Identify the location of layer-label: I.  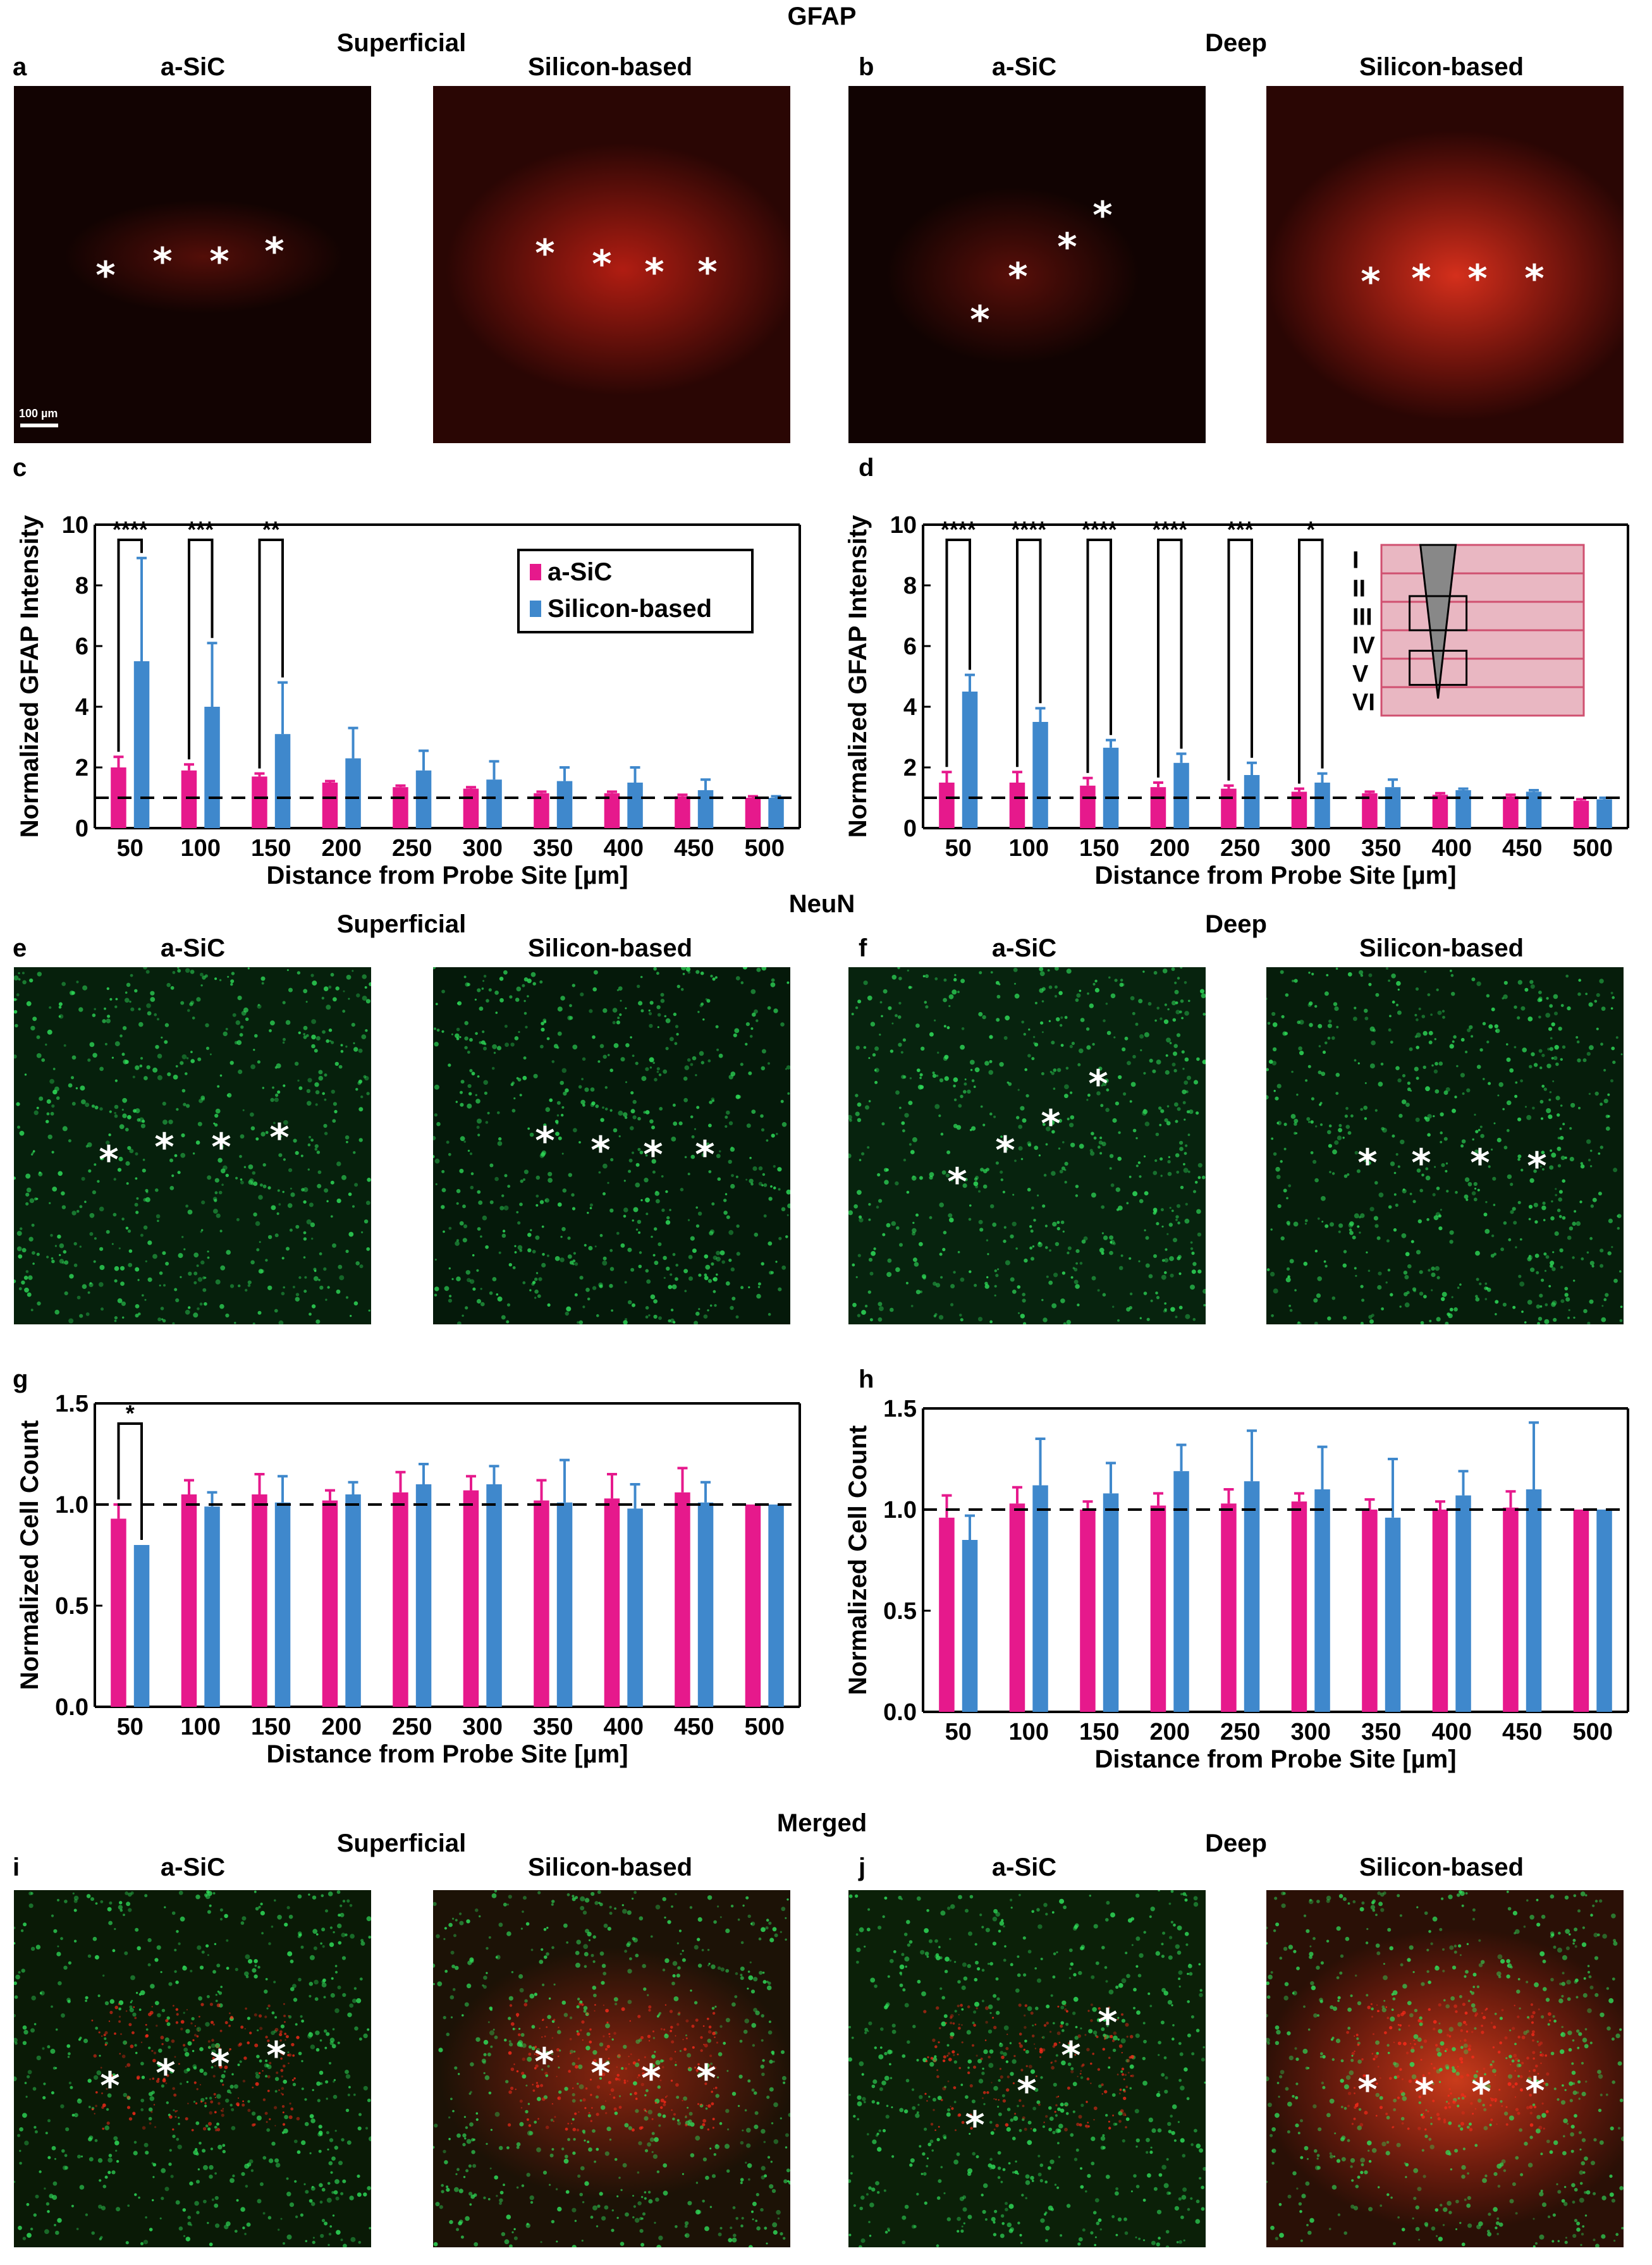
(1355, 560).